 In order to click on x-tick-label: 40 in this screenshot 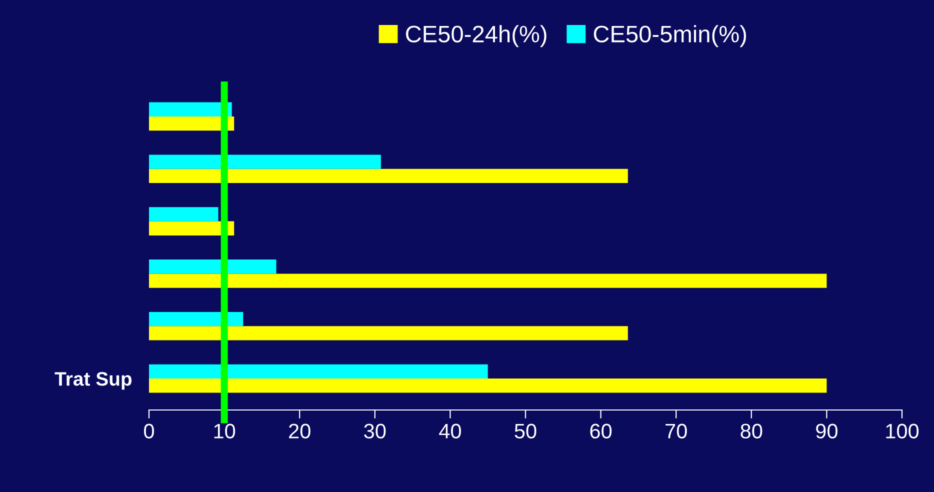, I will do `click(450, 431)`.